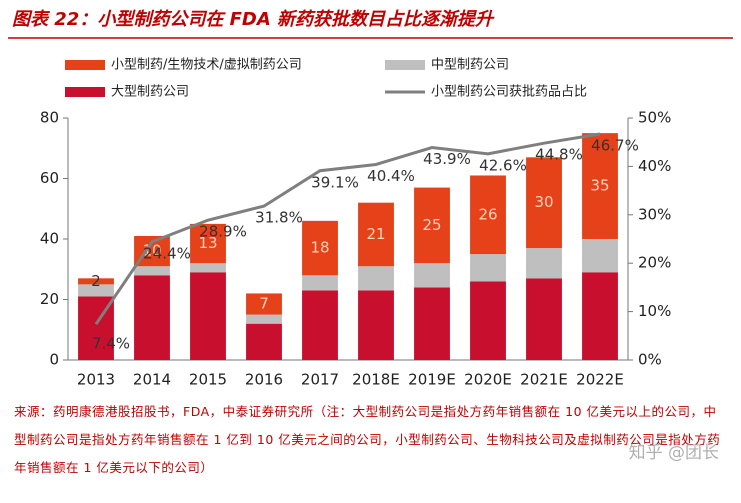 This screenshot has width=741, height=503. What do you see at coordinates (152, 380) in the screenshot?
I see `x-tick-label: 2014` at bounding box center [152, 380].